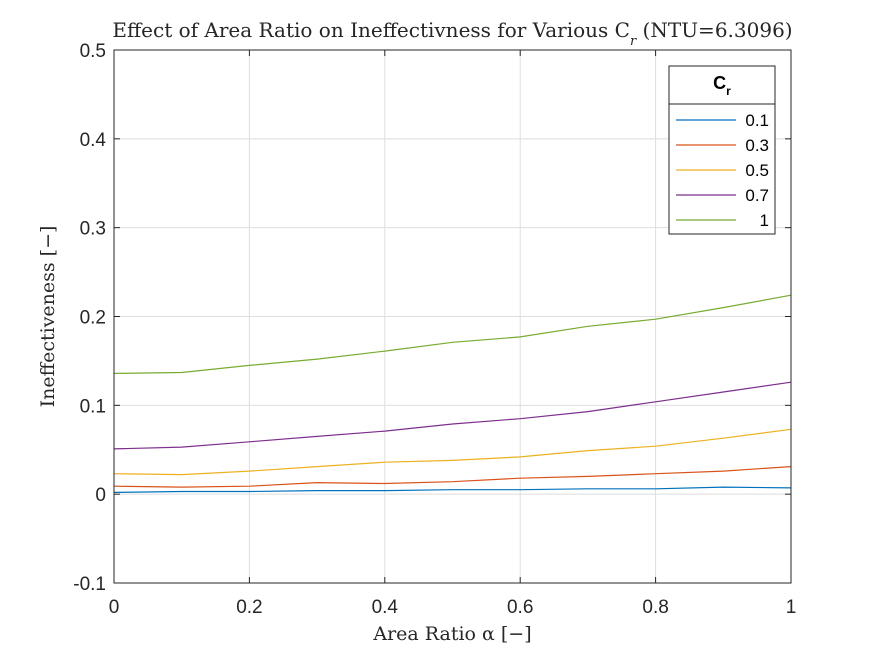 Image resolution: width=875 pixels, height=656 pixels. I want to click on legend: Cr 0.1 0.3 0.5 0.7 1, so click(722, 150).